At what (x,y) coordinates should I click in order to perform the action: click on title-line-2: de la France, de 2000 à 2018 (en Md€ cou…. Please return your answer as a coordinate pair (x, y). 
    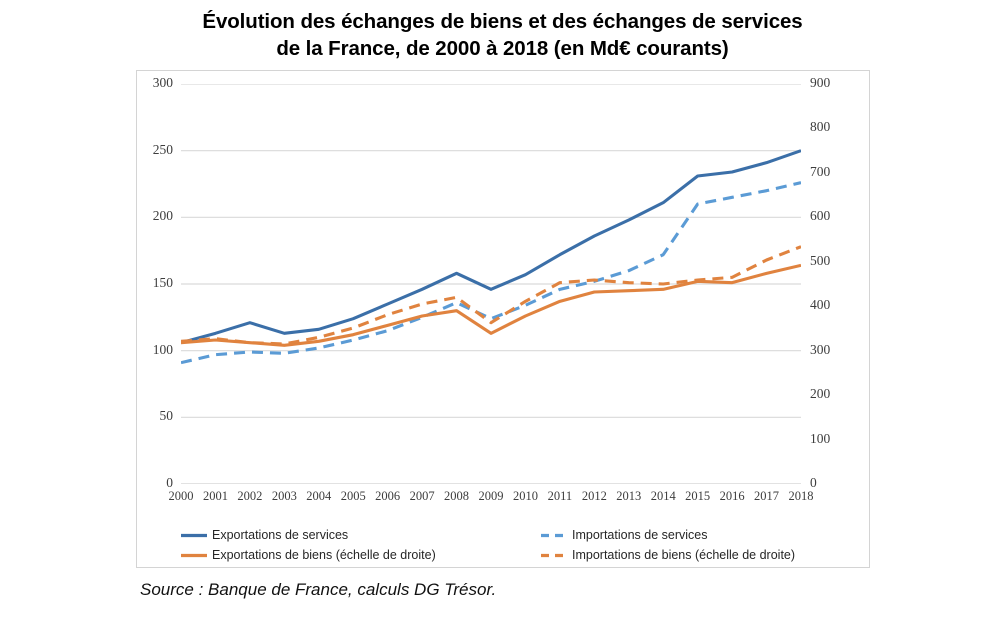
    Looking at the image, I should click on (502, 48).